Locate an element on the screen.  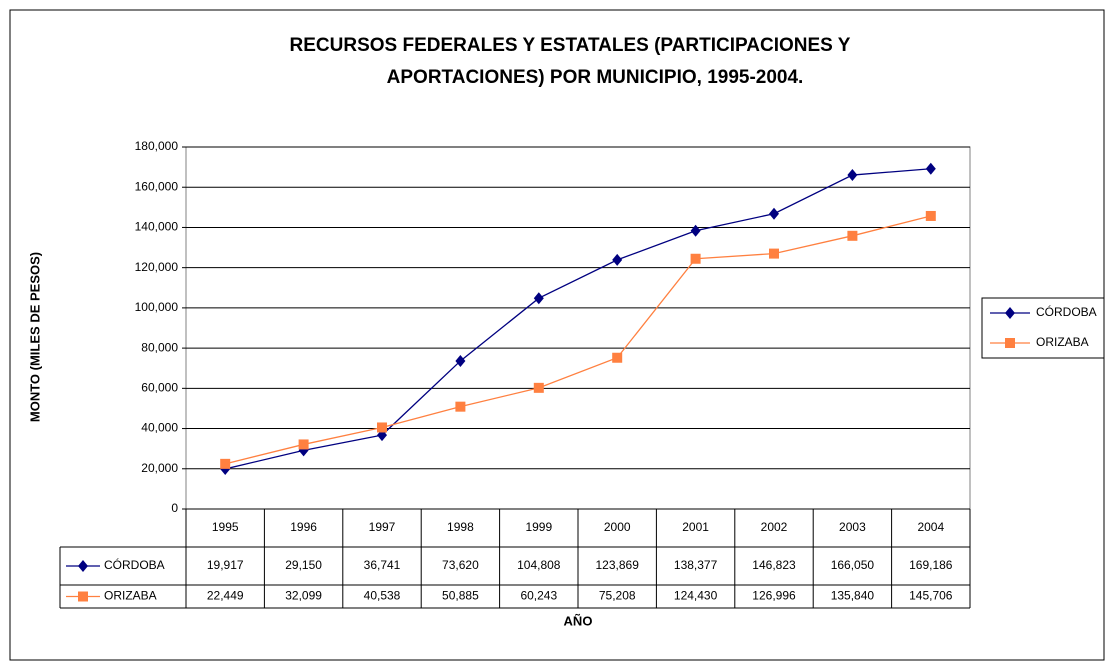
table-value: 40,538 is located at coordinates (382, 596).